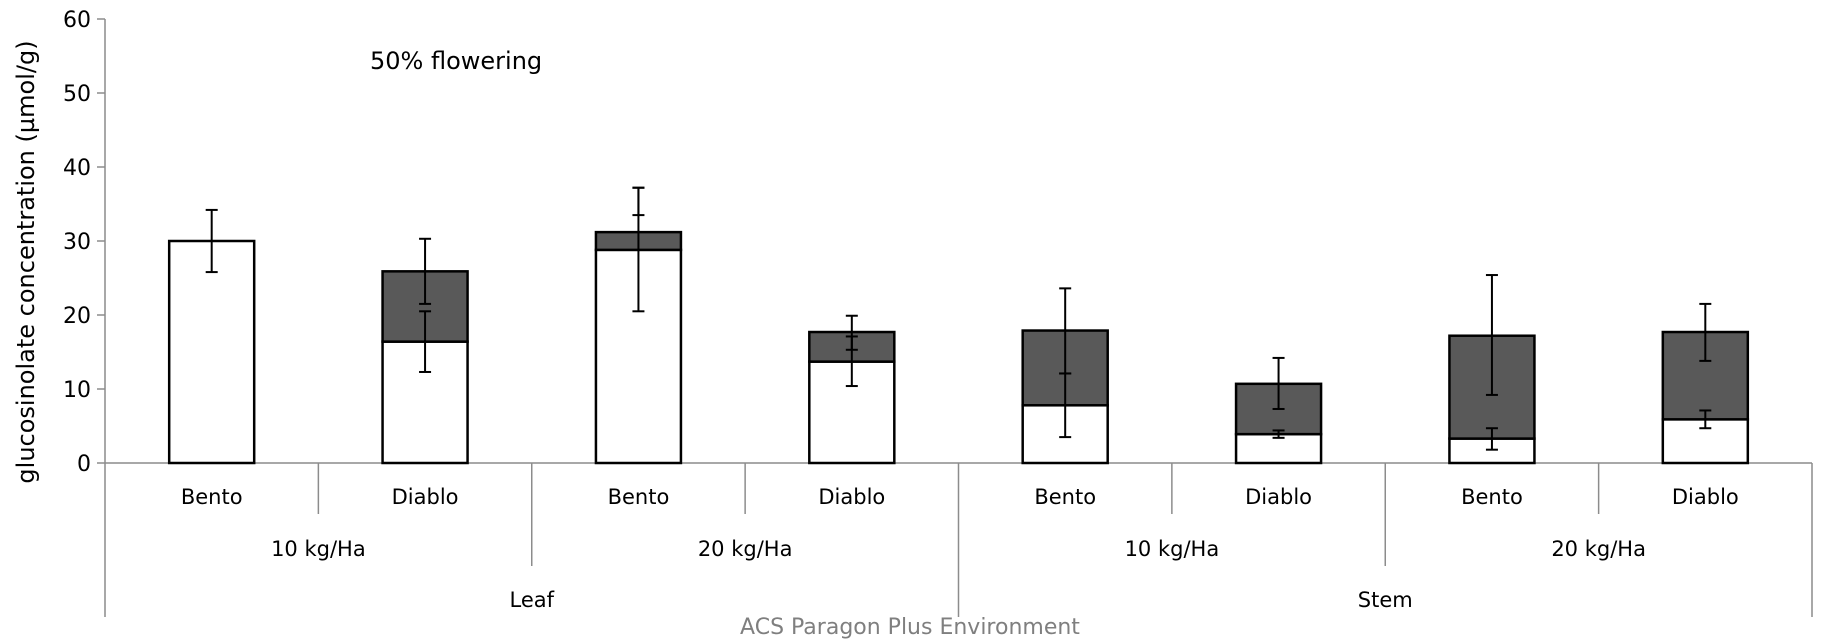 This screenshot has height=641, width=1821. What do you see at coordinates (456, 61) in the screenshot?
I see `annotation: 50% flowering` at bounding box center [456, 61].